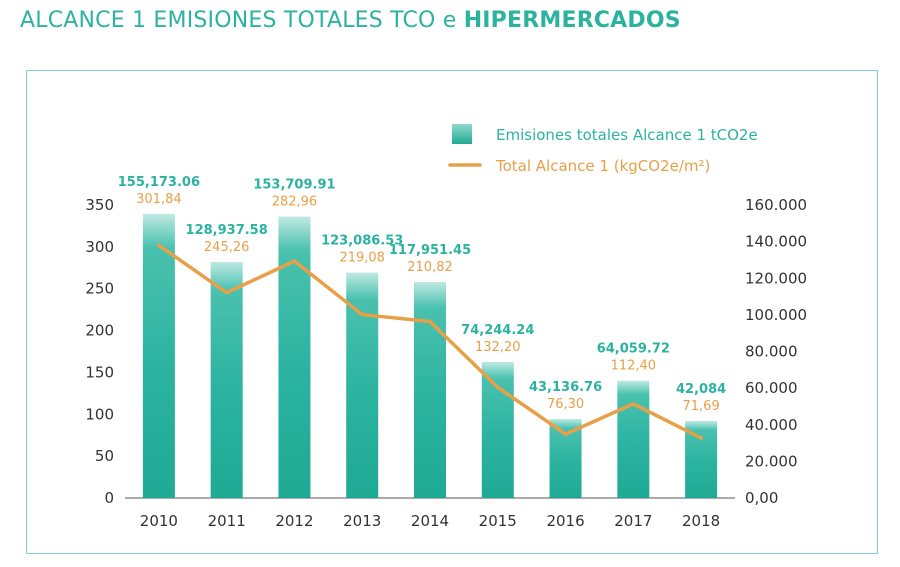 The height and width of the screenshot is (567, 900). I want to click on left-axis-tick-label: 200, so click(99, 331).